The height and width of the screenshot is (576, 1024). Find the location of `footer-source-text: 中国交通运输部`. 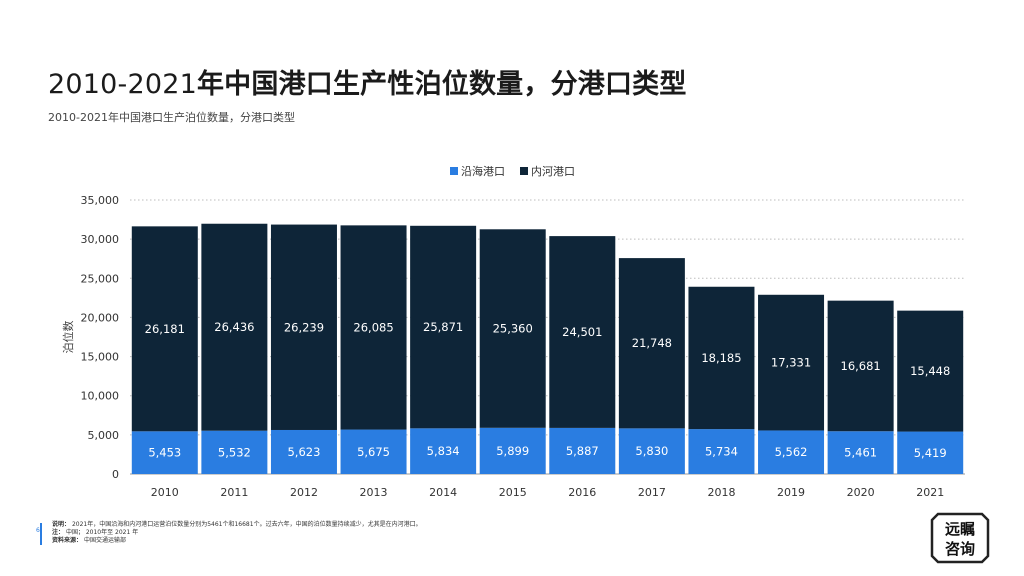

footer-source-text: 中国交通运输部 is located at coordinates (104, 540).